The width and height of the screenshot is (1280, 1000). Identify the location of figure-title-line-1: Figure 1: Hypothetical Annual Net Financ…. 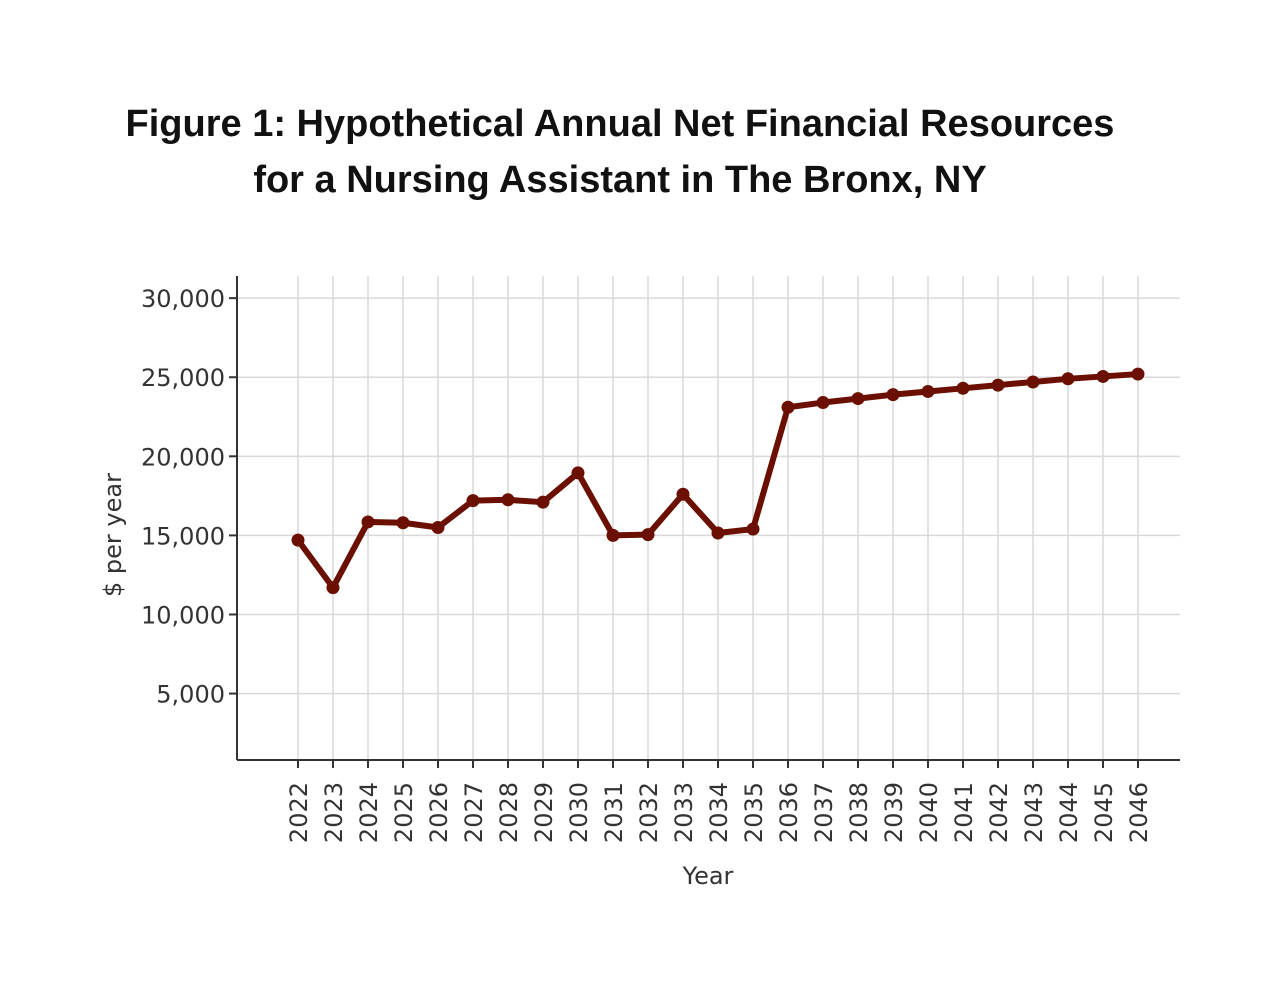
(620, 124).